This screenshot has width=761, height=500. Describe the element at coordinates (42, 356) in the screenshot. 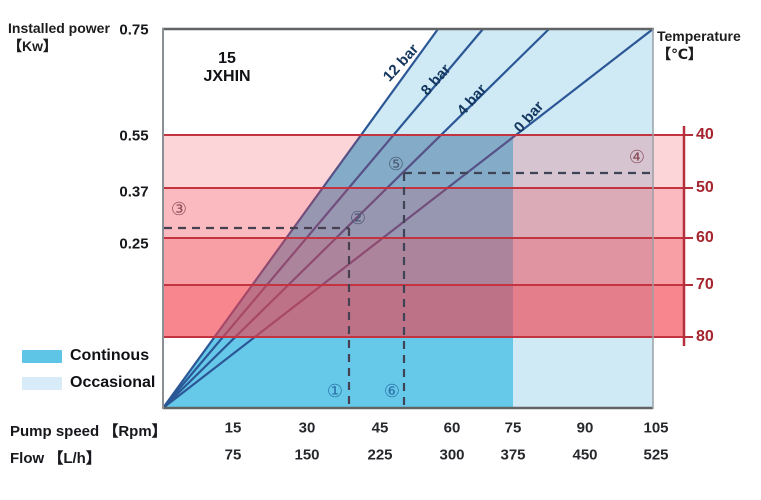

I see `continuous-swatch` at that location.